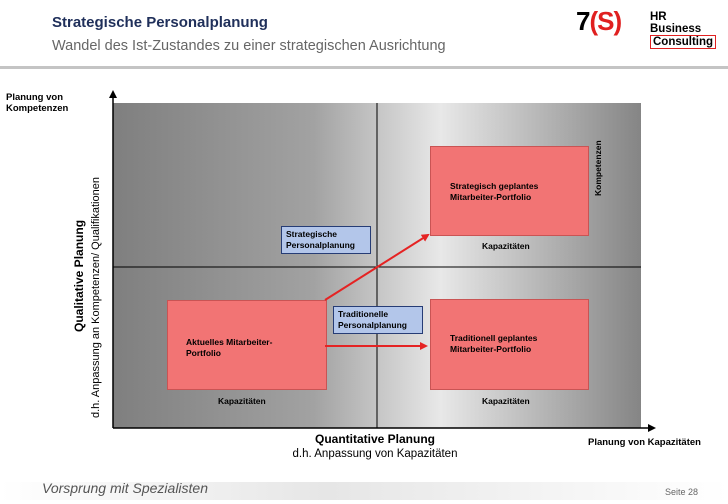 The width and height of the screenshot is (728, 504). Describe the element at coordinates (229, 347) in the screenshot. I see `current-portfolio-label: Aktuelles Mitarbeiter-Portfolio` at that location.